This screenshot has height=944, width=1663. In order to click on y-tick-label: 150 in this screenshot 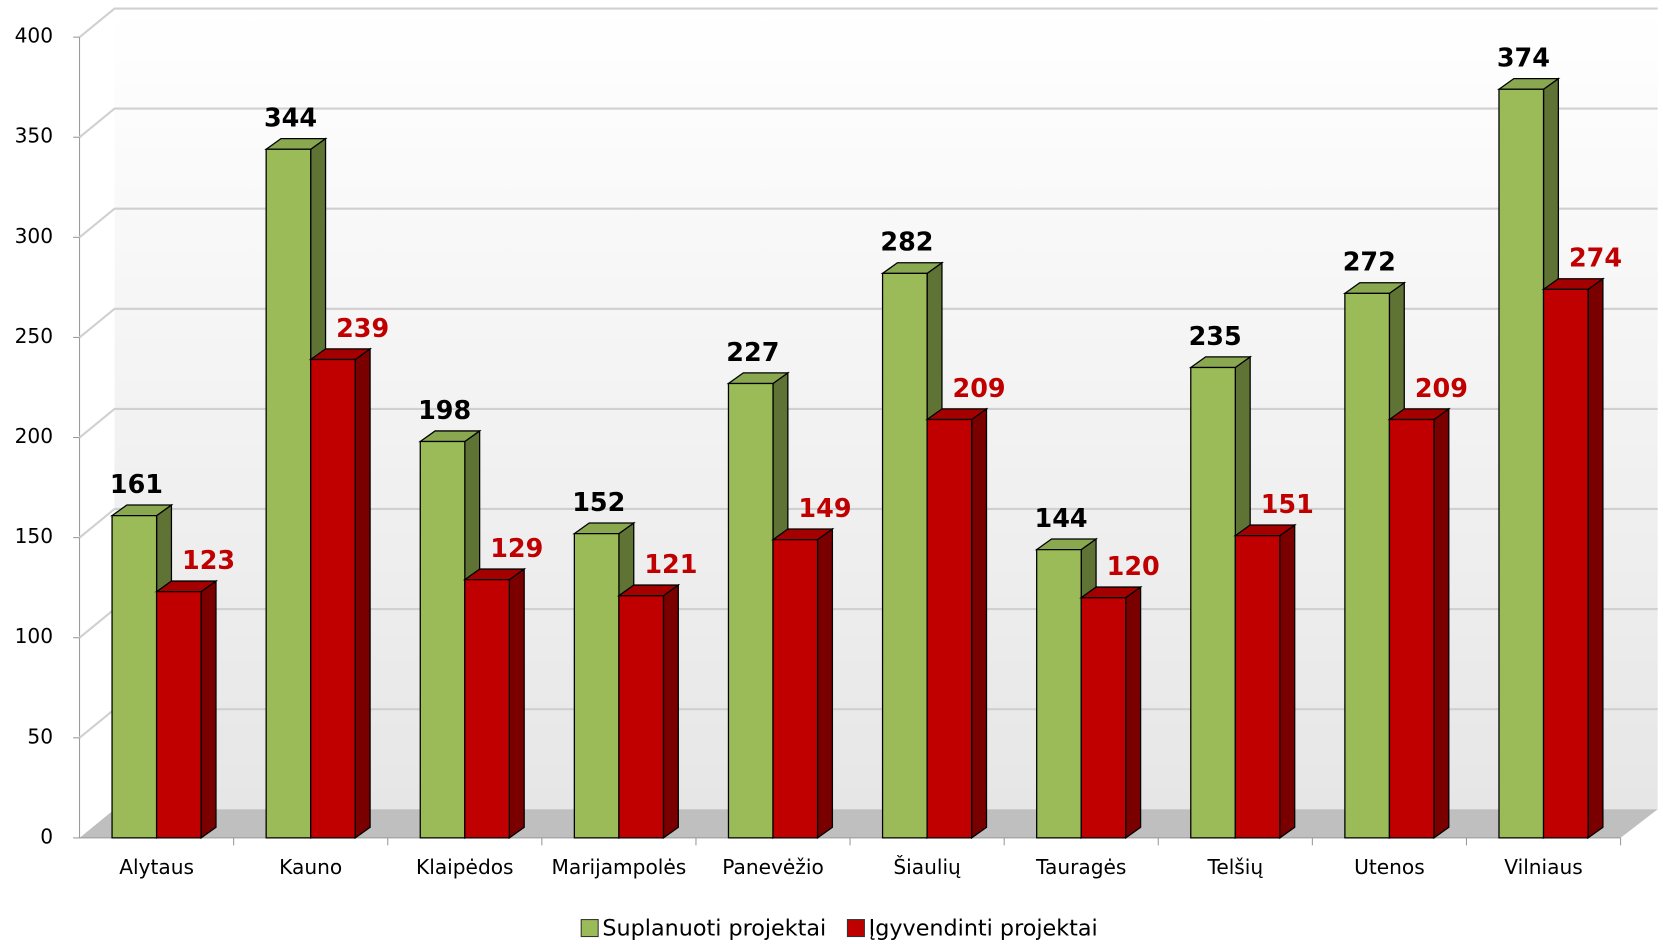, I will do `click(34, 536)`.